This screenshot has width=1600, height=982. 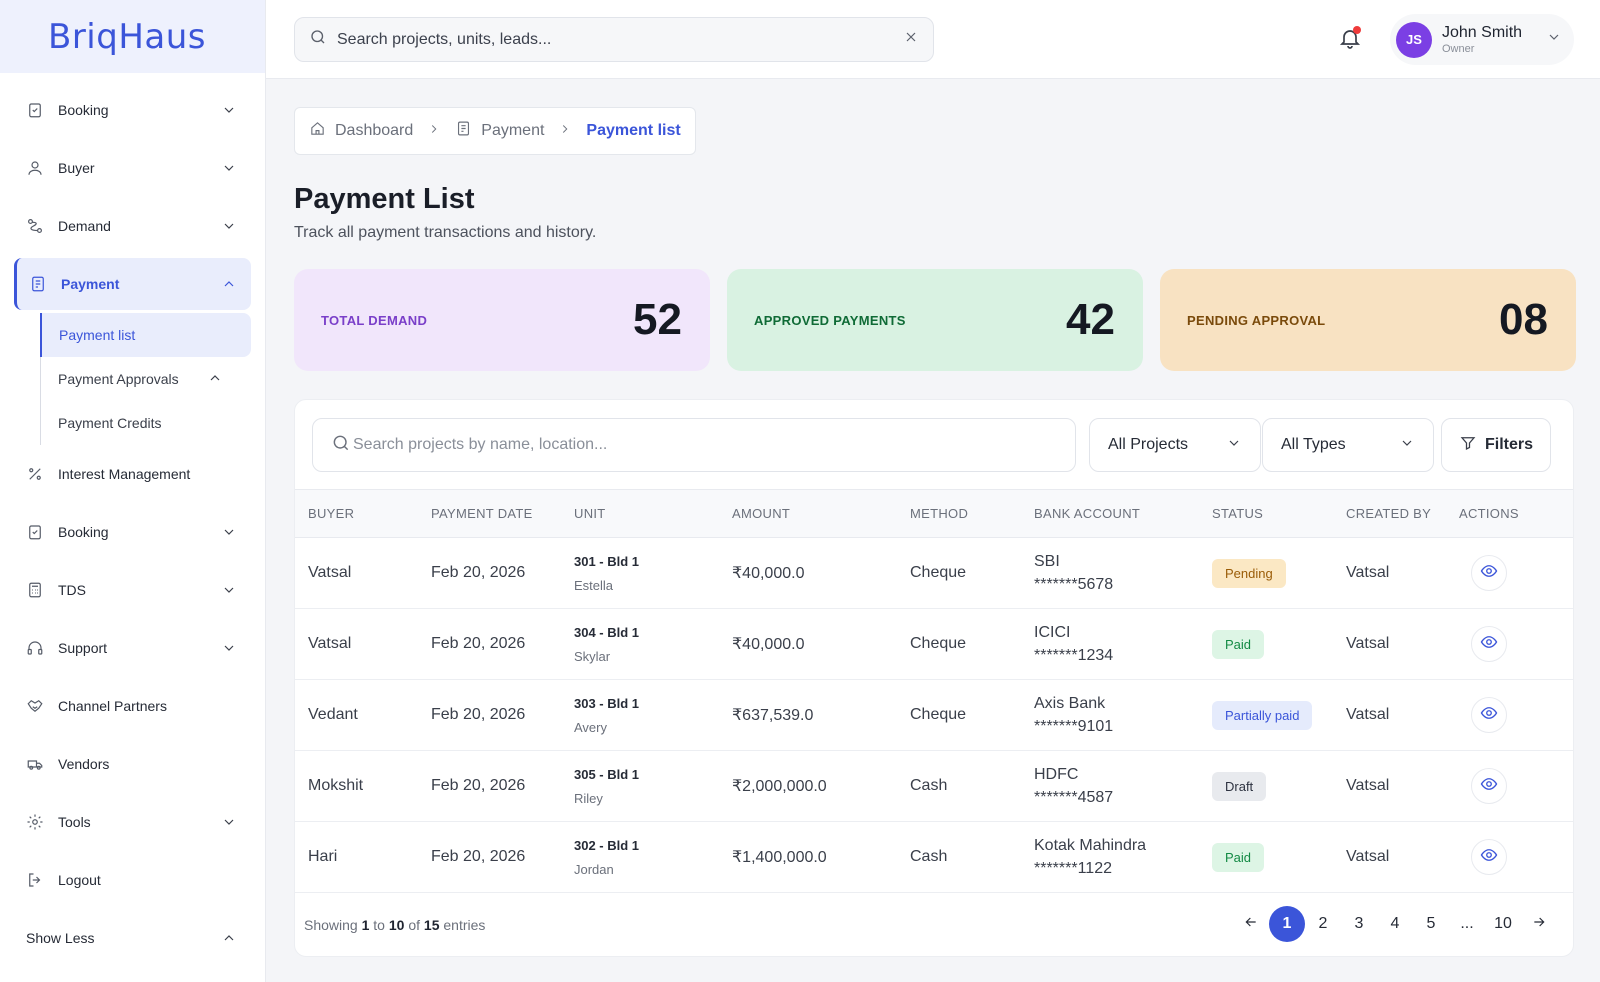 What do you see at coordinates (127, 36) in the screenshot?
I see `app-logo: BriqHaus` at bounding box center [127, 36].